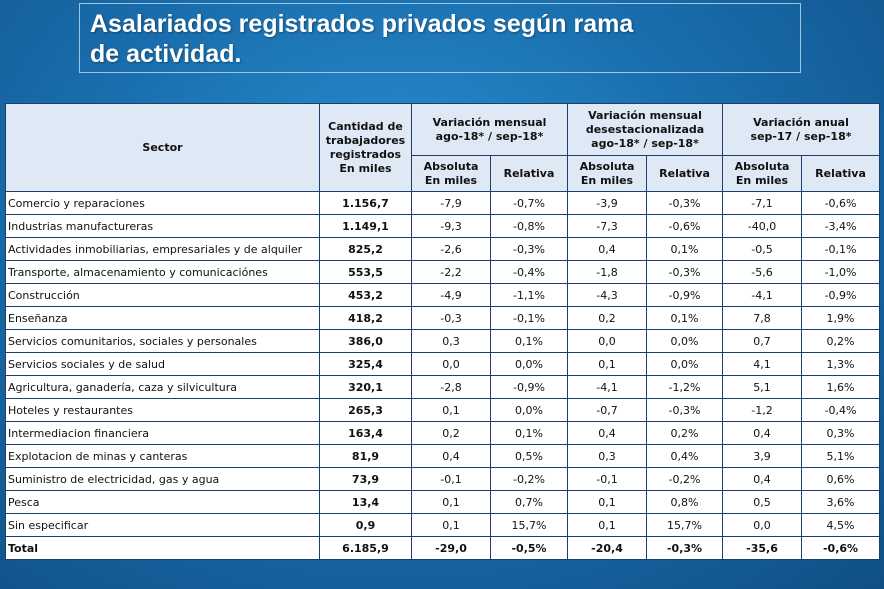  What do you see at coordinates (365, 456) in the screenshot?
I see `quantity-cell: 81,9` at bounding box center [365, 456].